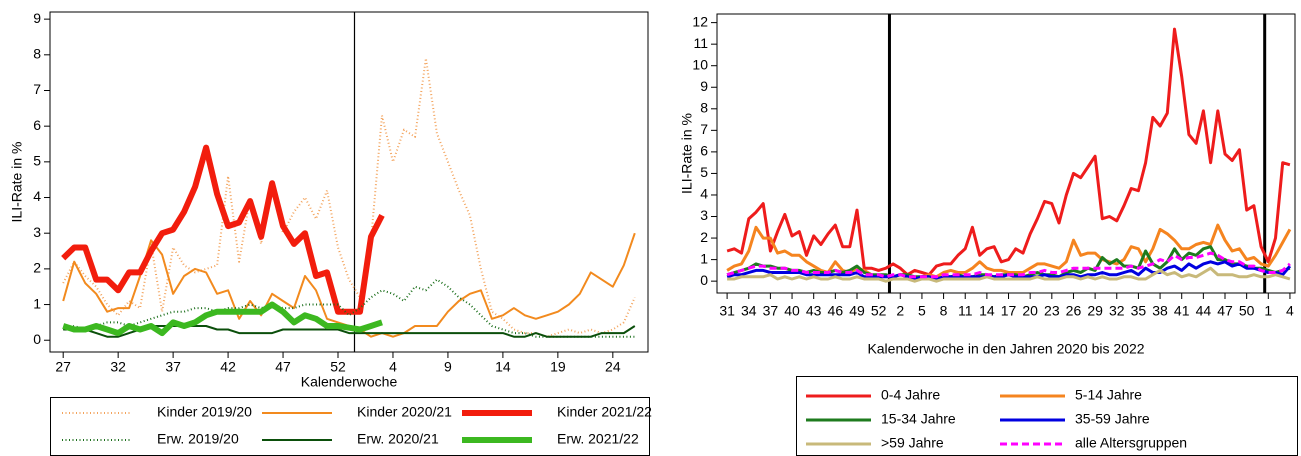 This screenshot has height=456, width=1301. I want to click on legend-label: Kinder 2020/21, so click(404, 412).